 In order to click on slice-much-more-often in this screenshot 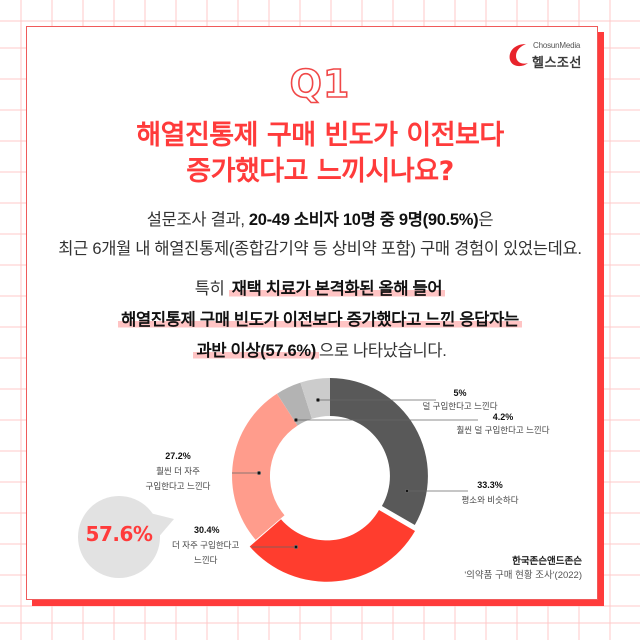, I will do `click(265, 466)`.